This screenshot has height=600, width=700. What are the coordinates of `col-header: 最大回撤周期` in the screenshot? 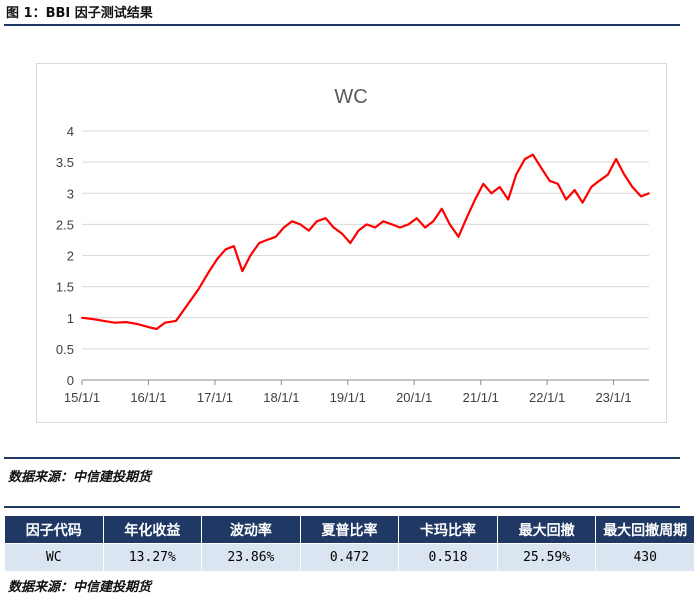 It's located at (645, 529).